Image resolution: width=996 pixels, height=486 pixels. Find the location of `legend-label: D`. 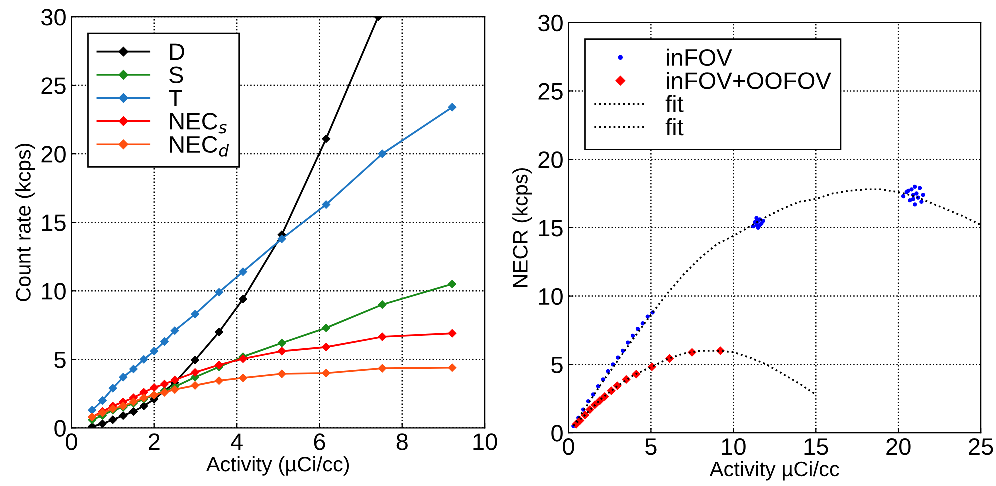

legend-label: D is located at coordinates (177, 52).